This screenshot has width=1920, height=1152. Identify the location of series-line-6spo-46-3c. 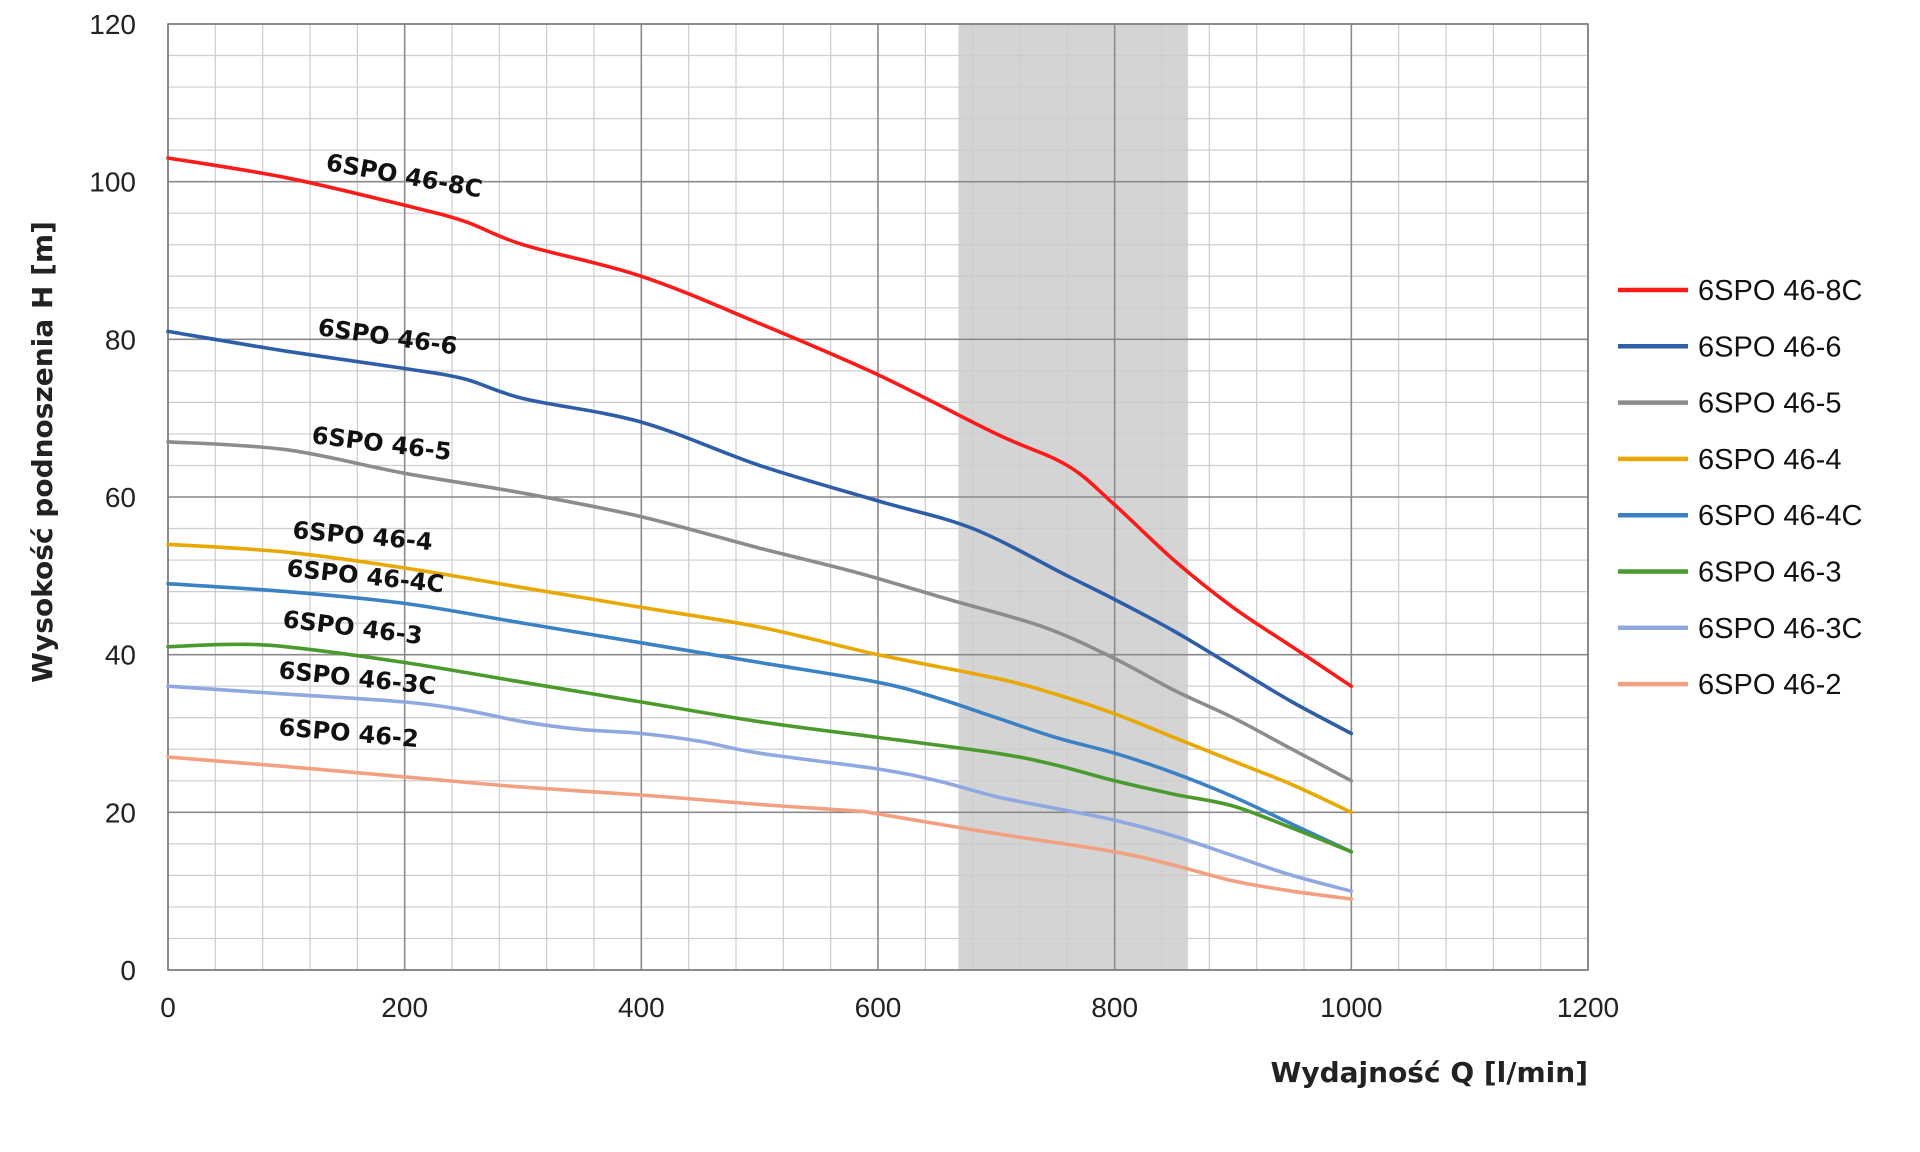
(760, 788).